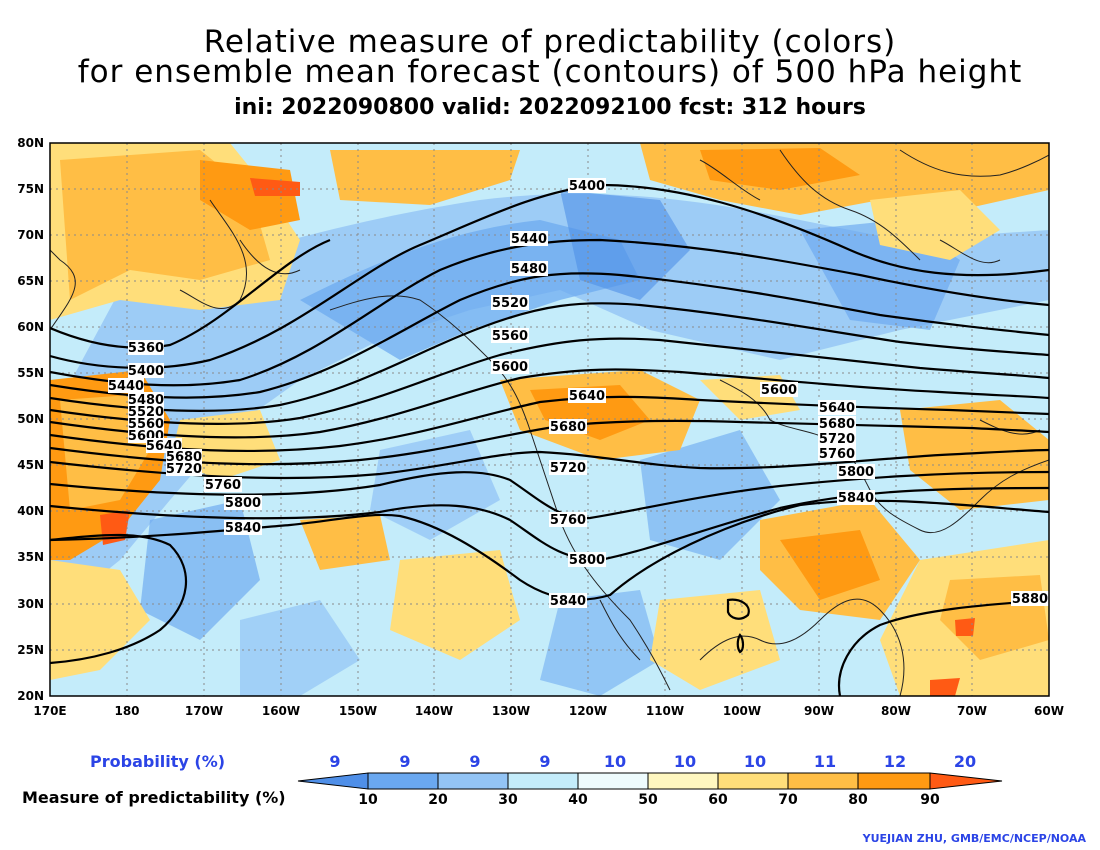 The image size is (1100, 850). I want to click on contour-label-5640-b: 5640, so click(587, 396).